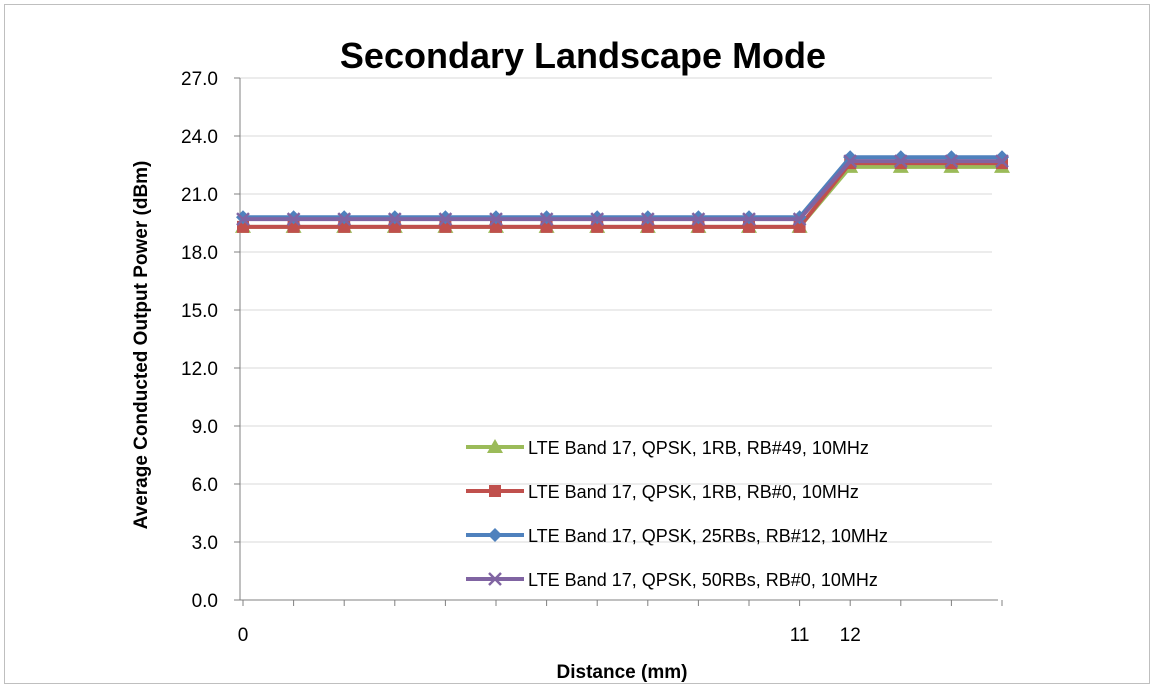 The width and height of the screenshot is (1156, 688). I want to click on y-tick-labels: 0.0 3.0 6.0 9.0 12.0 15.0 18.0 21.0 24.0 27.0, so click(199, 340).